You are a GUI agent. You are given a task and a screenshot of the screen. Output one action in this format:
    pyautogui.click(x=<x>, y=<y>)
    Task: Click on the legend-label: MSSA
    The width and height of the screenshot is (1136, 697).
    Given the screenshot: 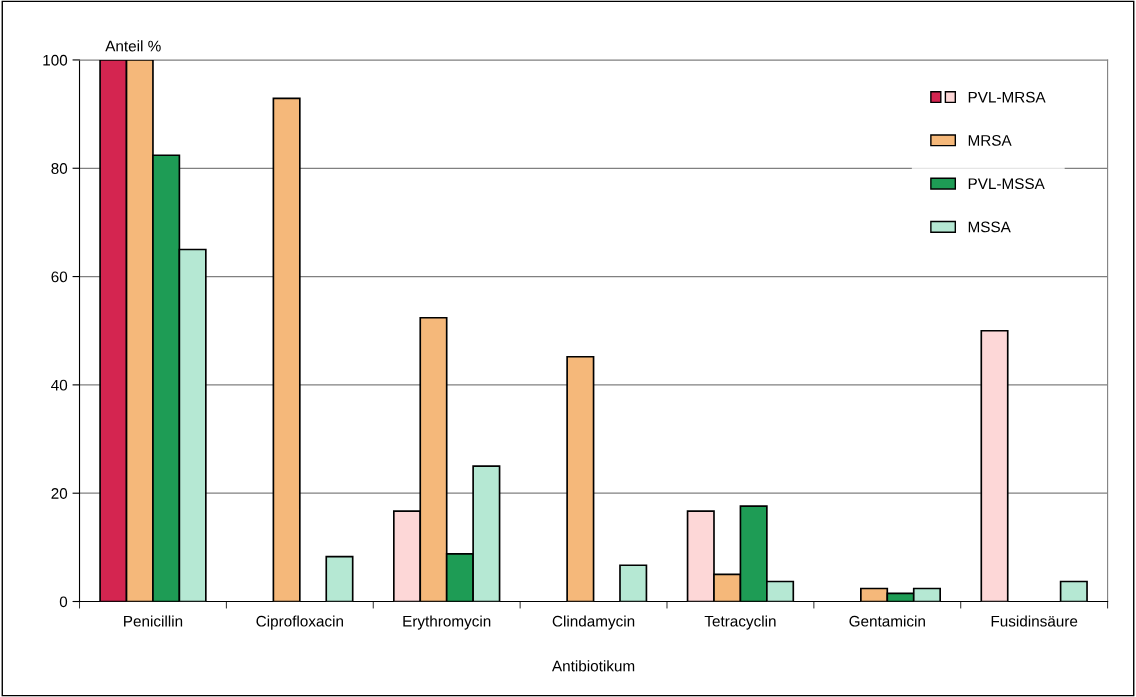 What is the action you would take?
    pyautogui.click(x=989, y=227)
    